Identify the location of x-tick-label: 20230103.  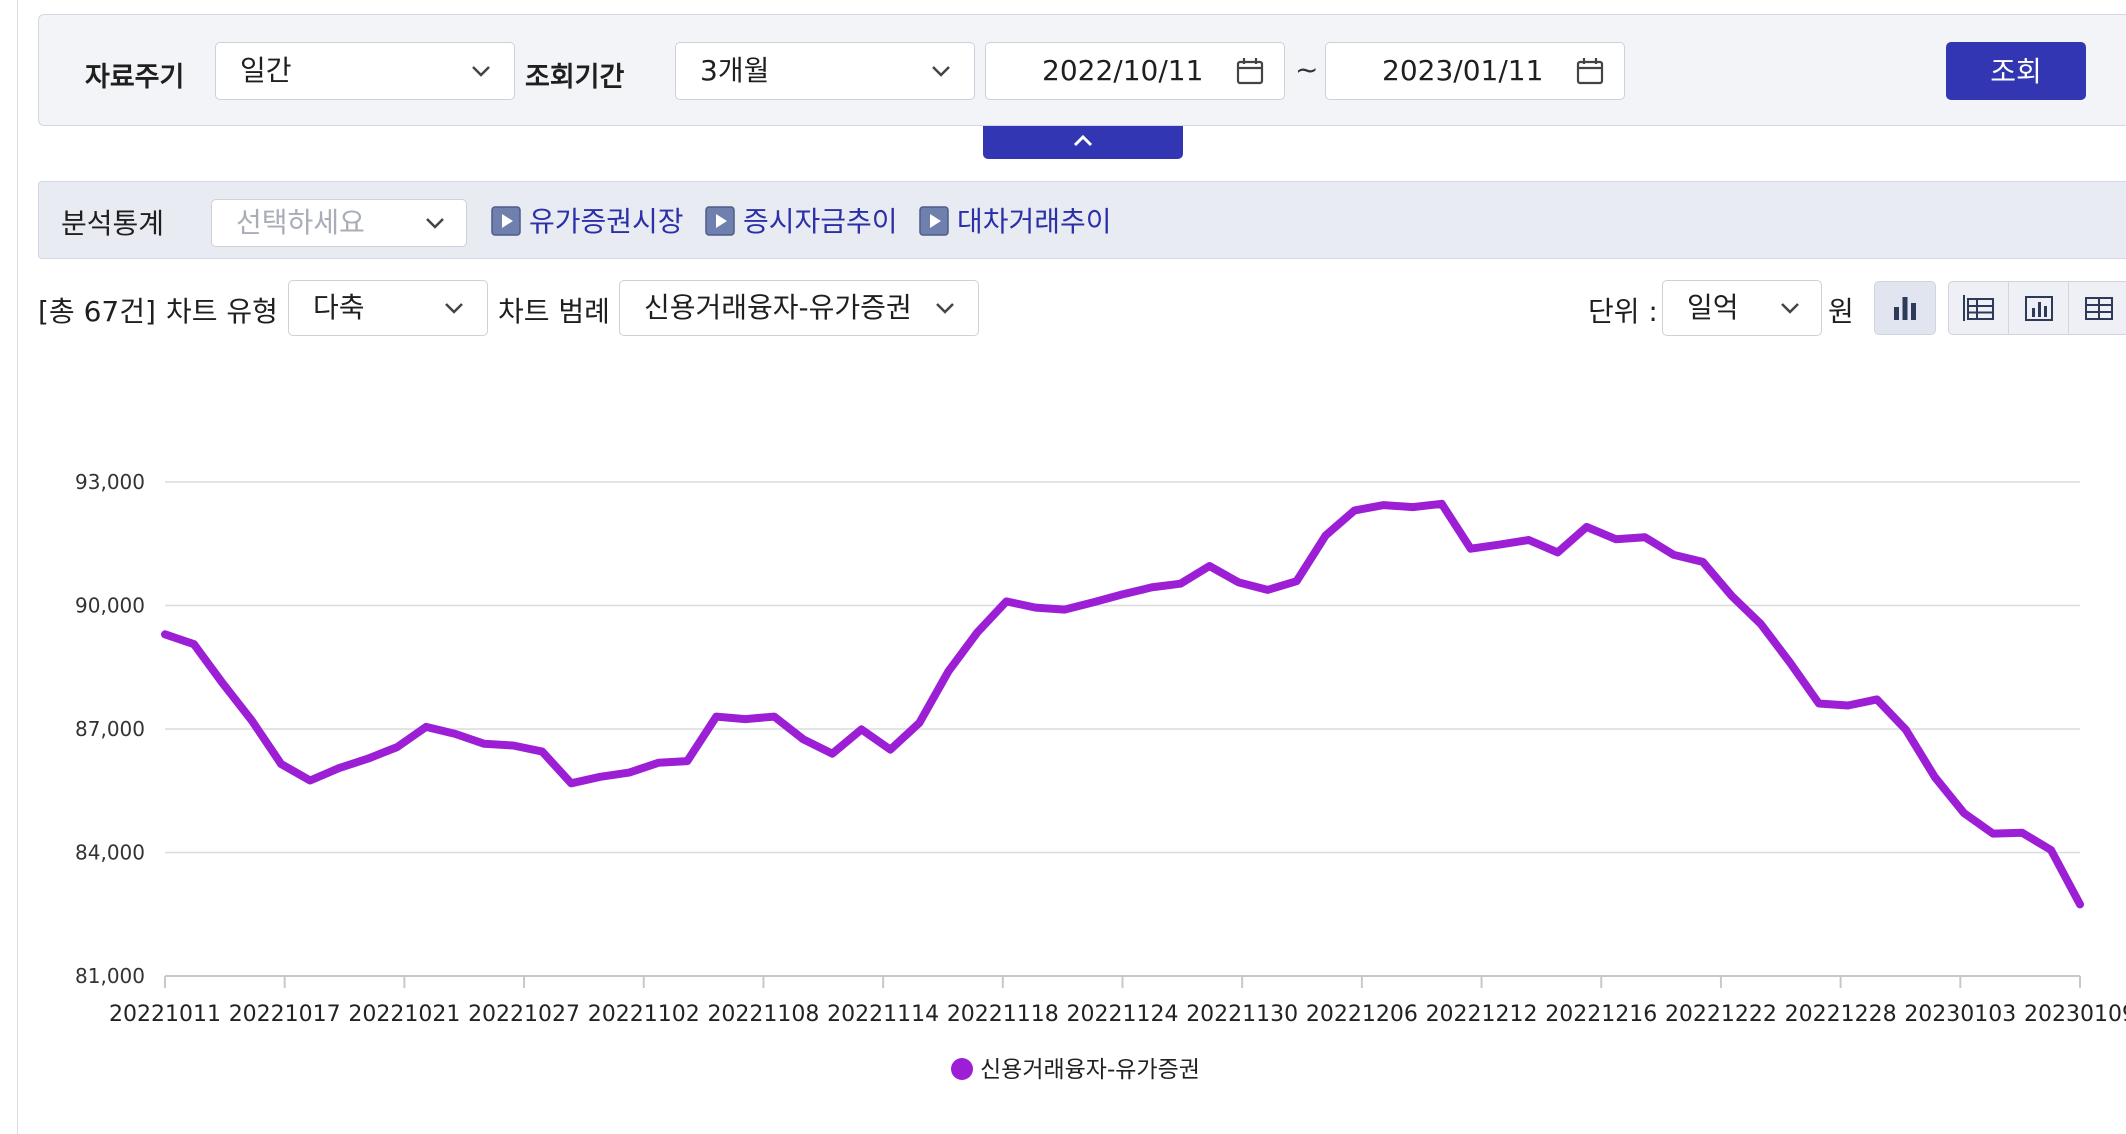
(1960, 1014).